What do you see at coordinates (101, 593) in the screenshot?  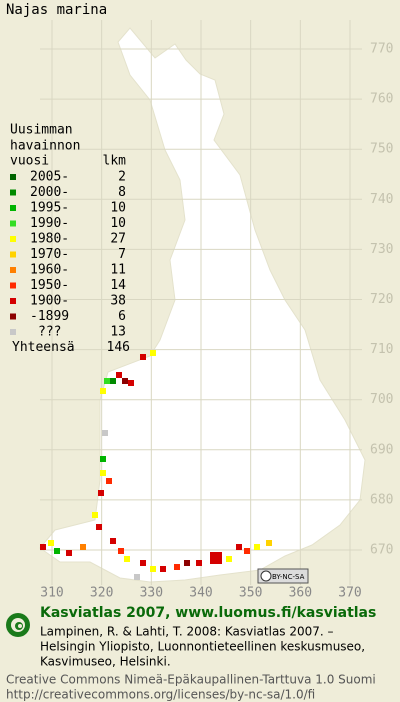 I see `east-label: 320` at bounding box center [101, 593].